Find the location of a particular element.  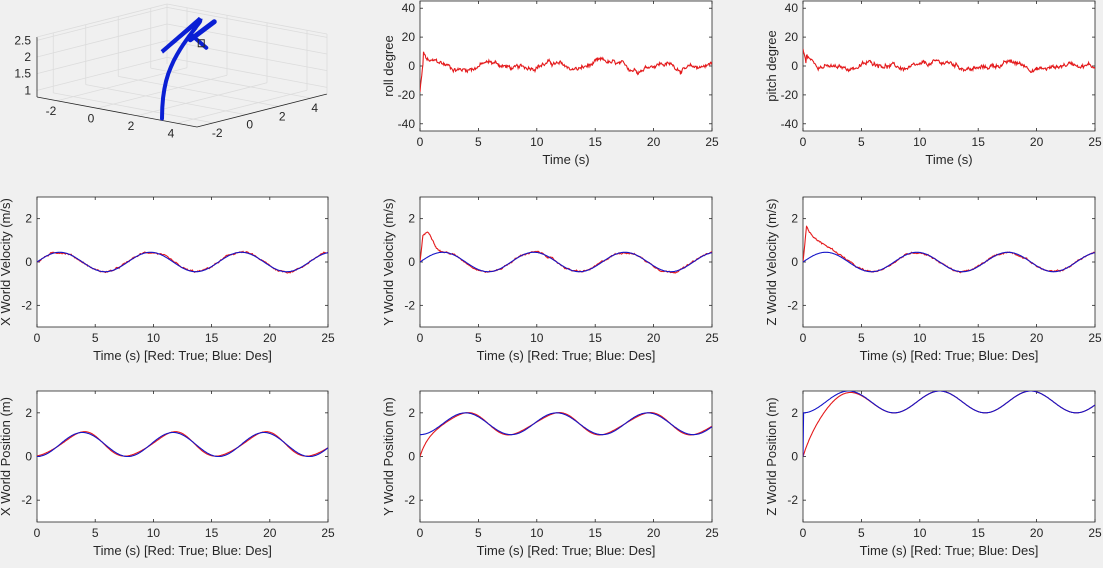

traj3d-ytick-label: 4 is located at coordinates (314, 108).